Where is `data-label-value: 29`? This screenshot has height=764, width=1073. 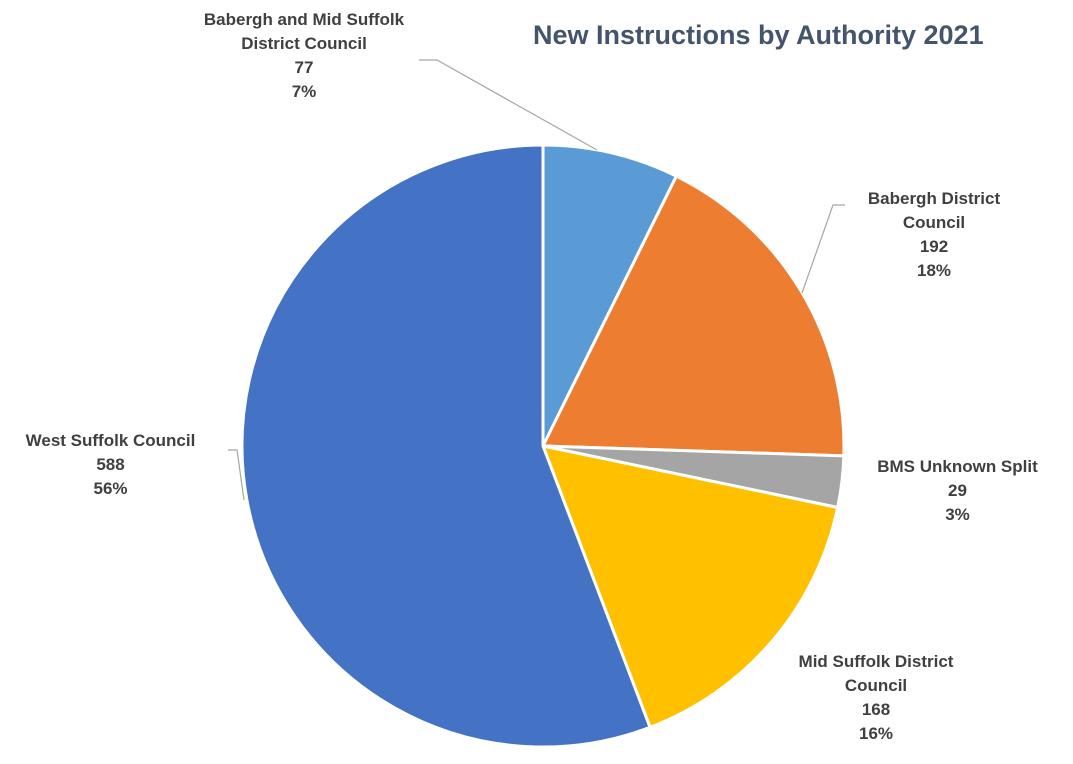 data-label-value: 29 is located at coordinates (957, 490).